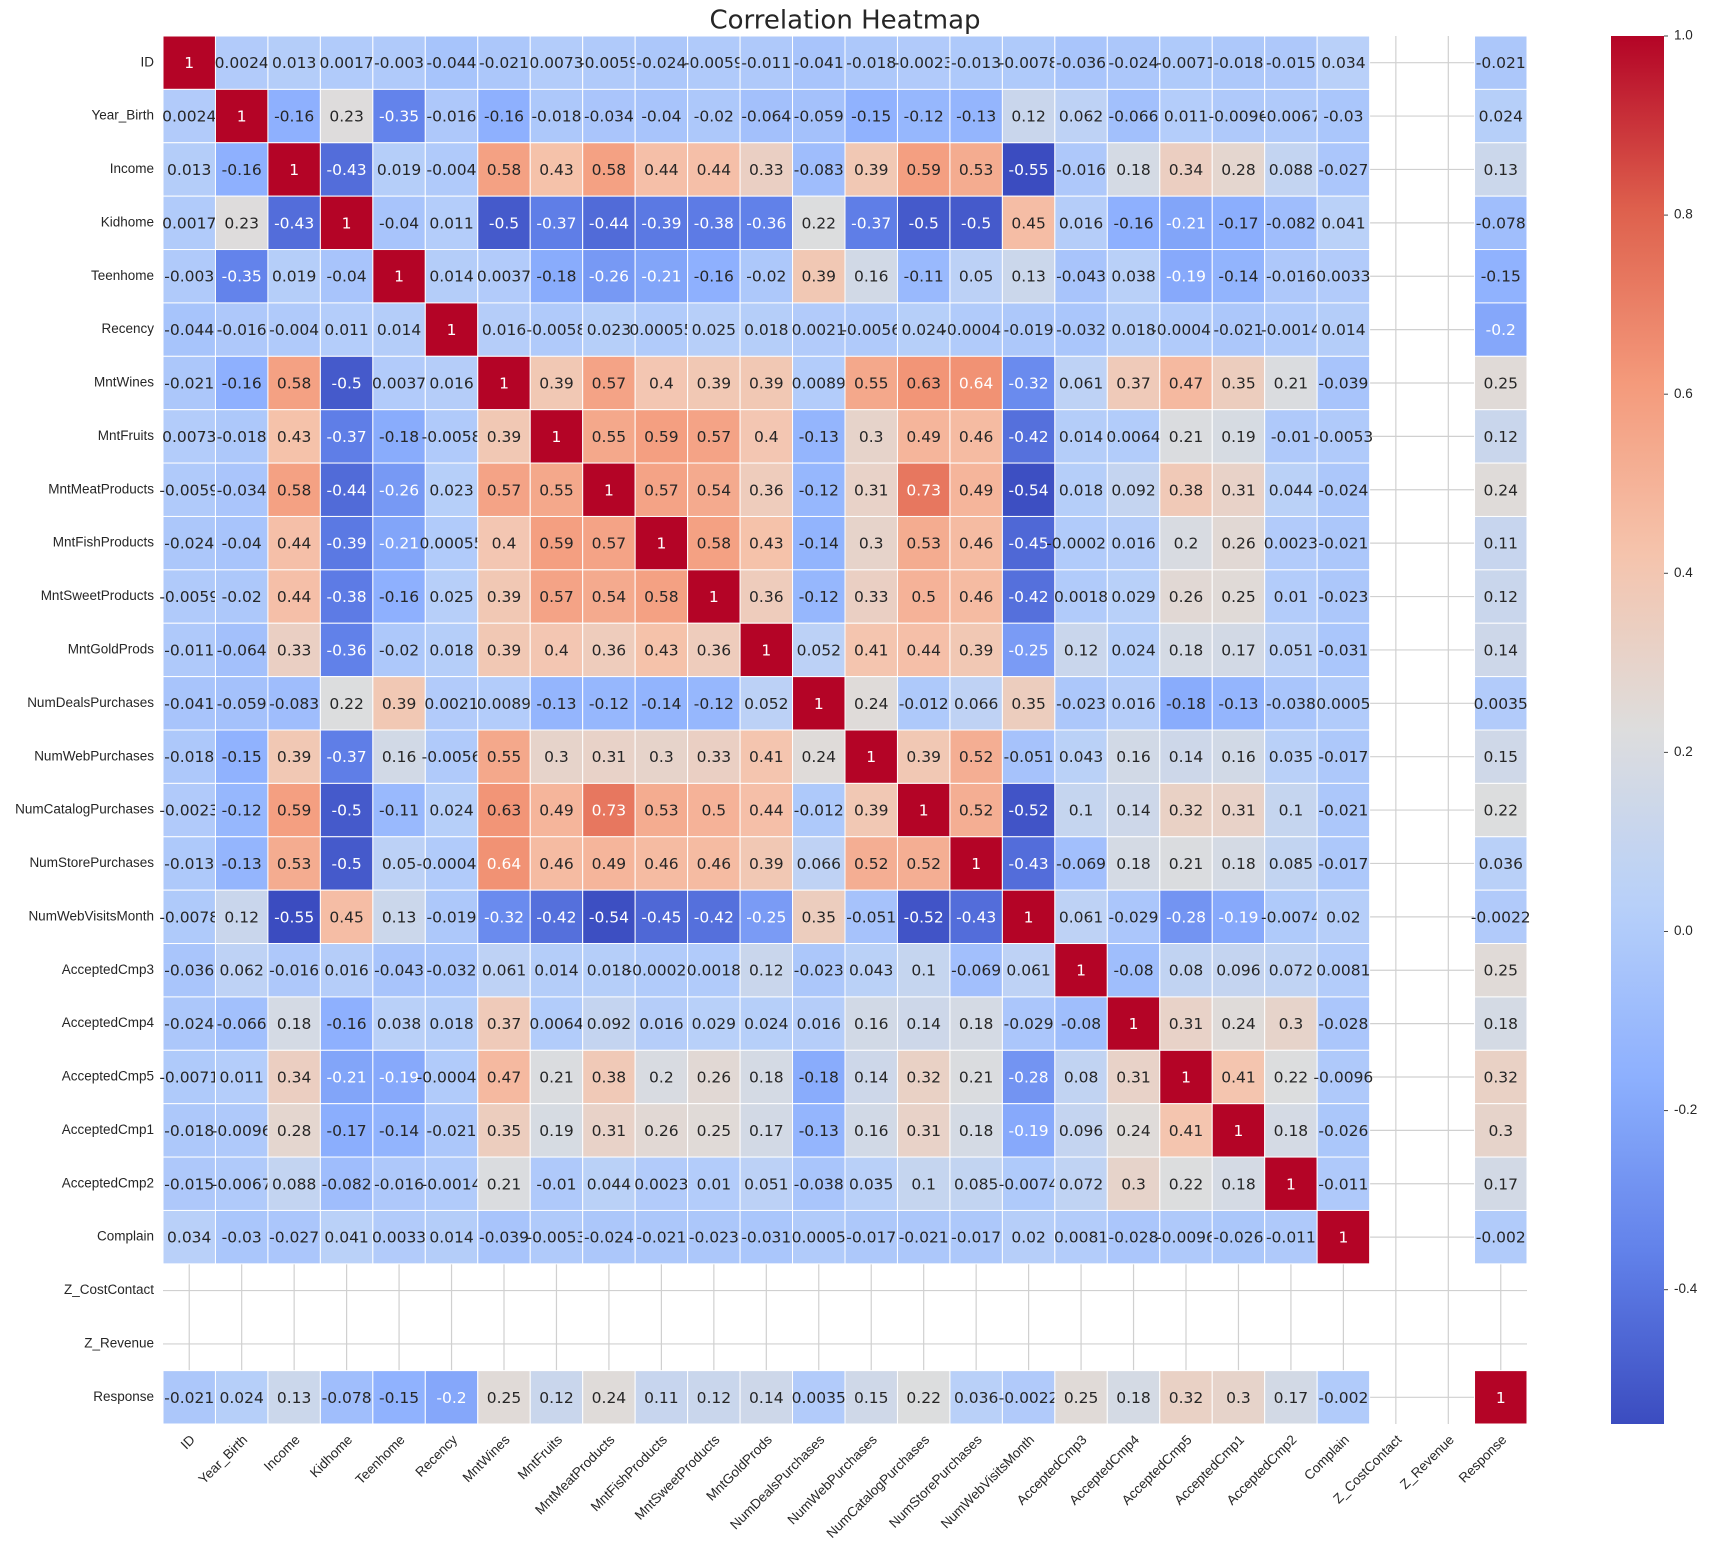 The width and height of the screenshot is (1728, 1555). What do you see at coordinates (242, 1078) in the screenshot?
I see `cell-label: 0.011` at bounding box center [242, 1078].